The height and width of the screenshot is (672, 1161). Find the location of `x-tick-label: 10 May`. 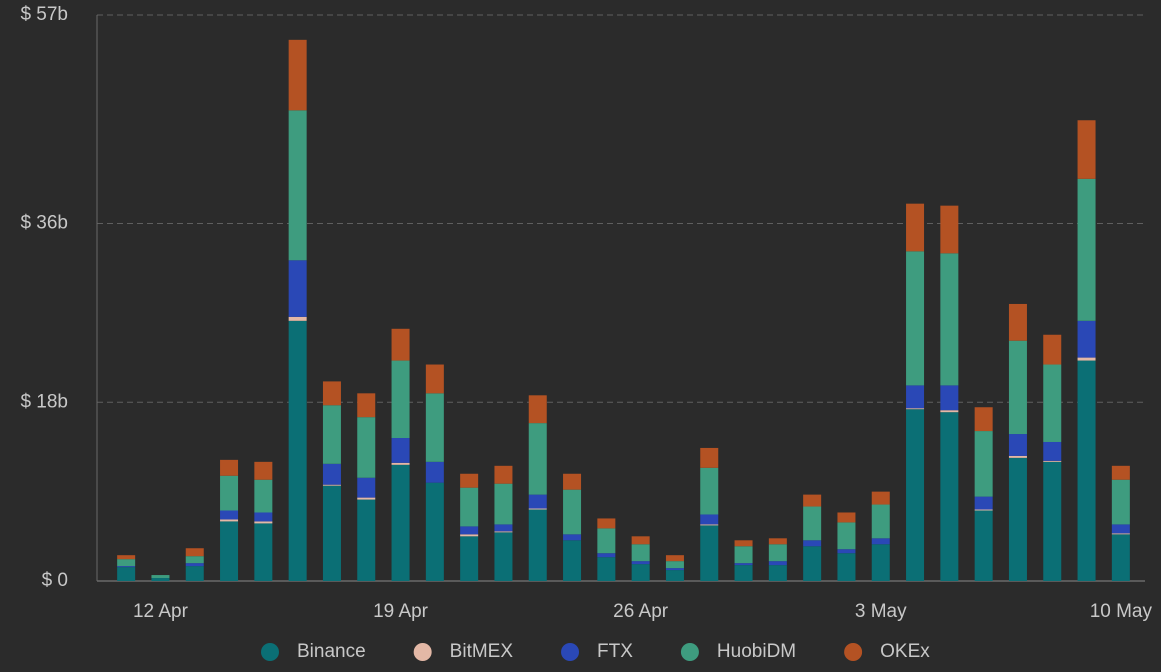

x-tick-label: 10 May is located at coordinates (1121, 611).